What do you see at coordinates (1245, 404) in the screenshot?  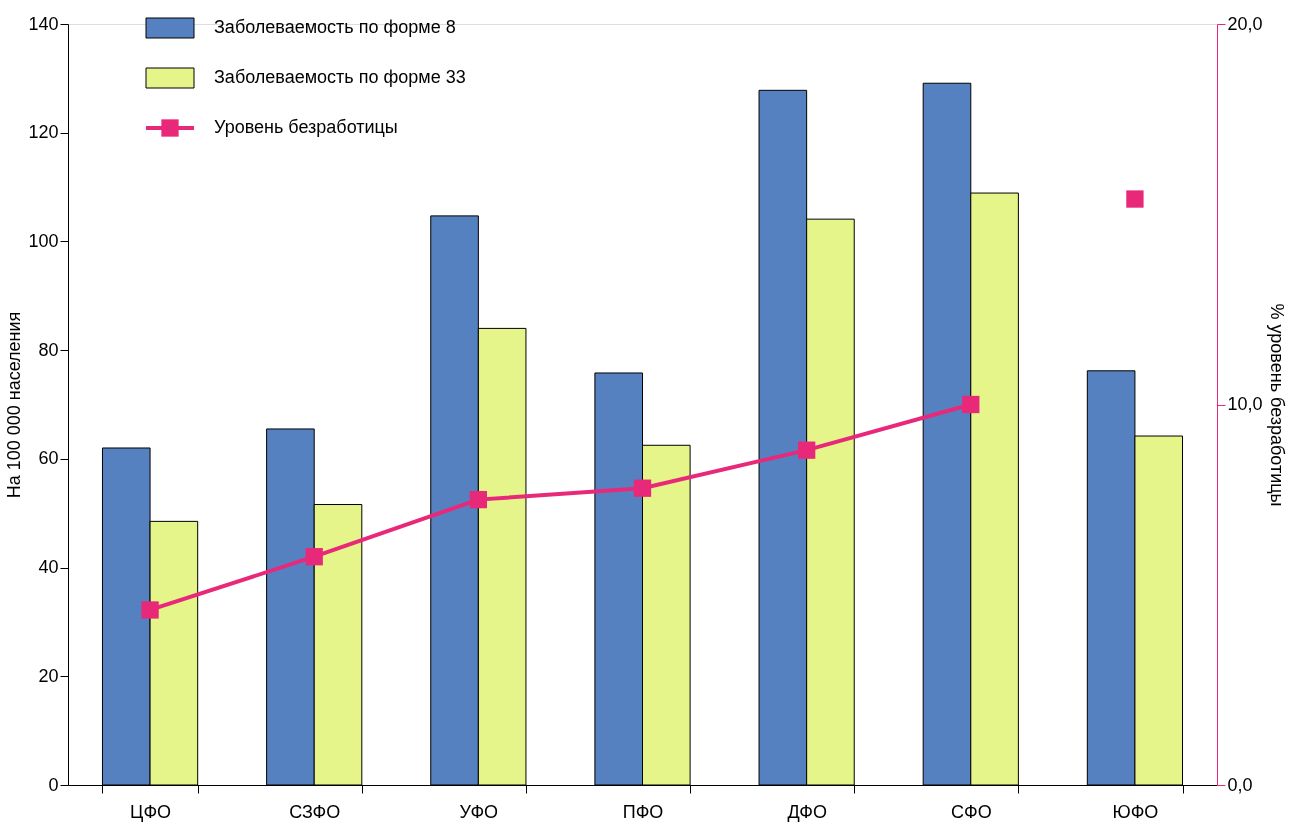 I see `y2-tick-label: 10,0` at bounding box center [1245, 404].